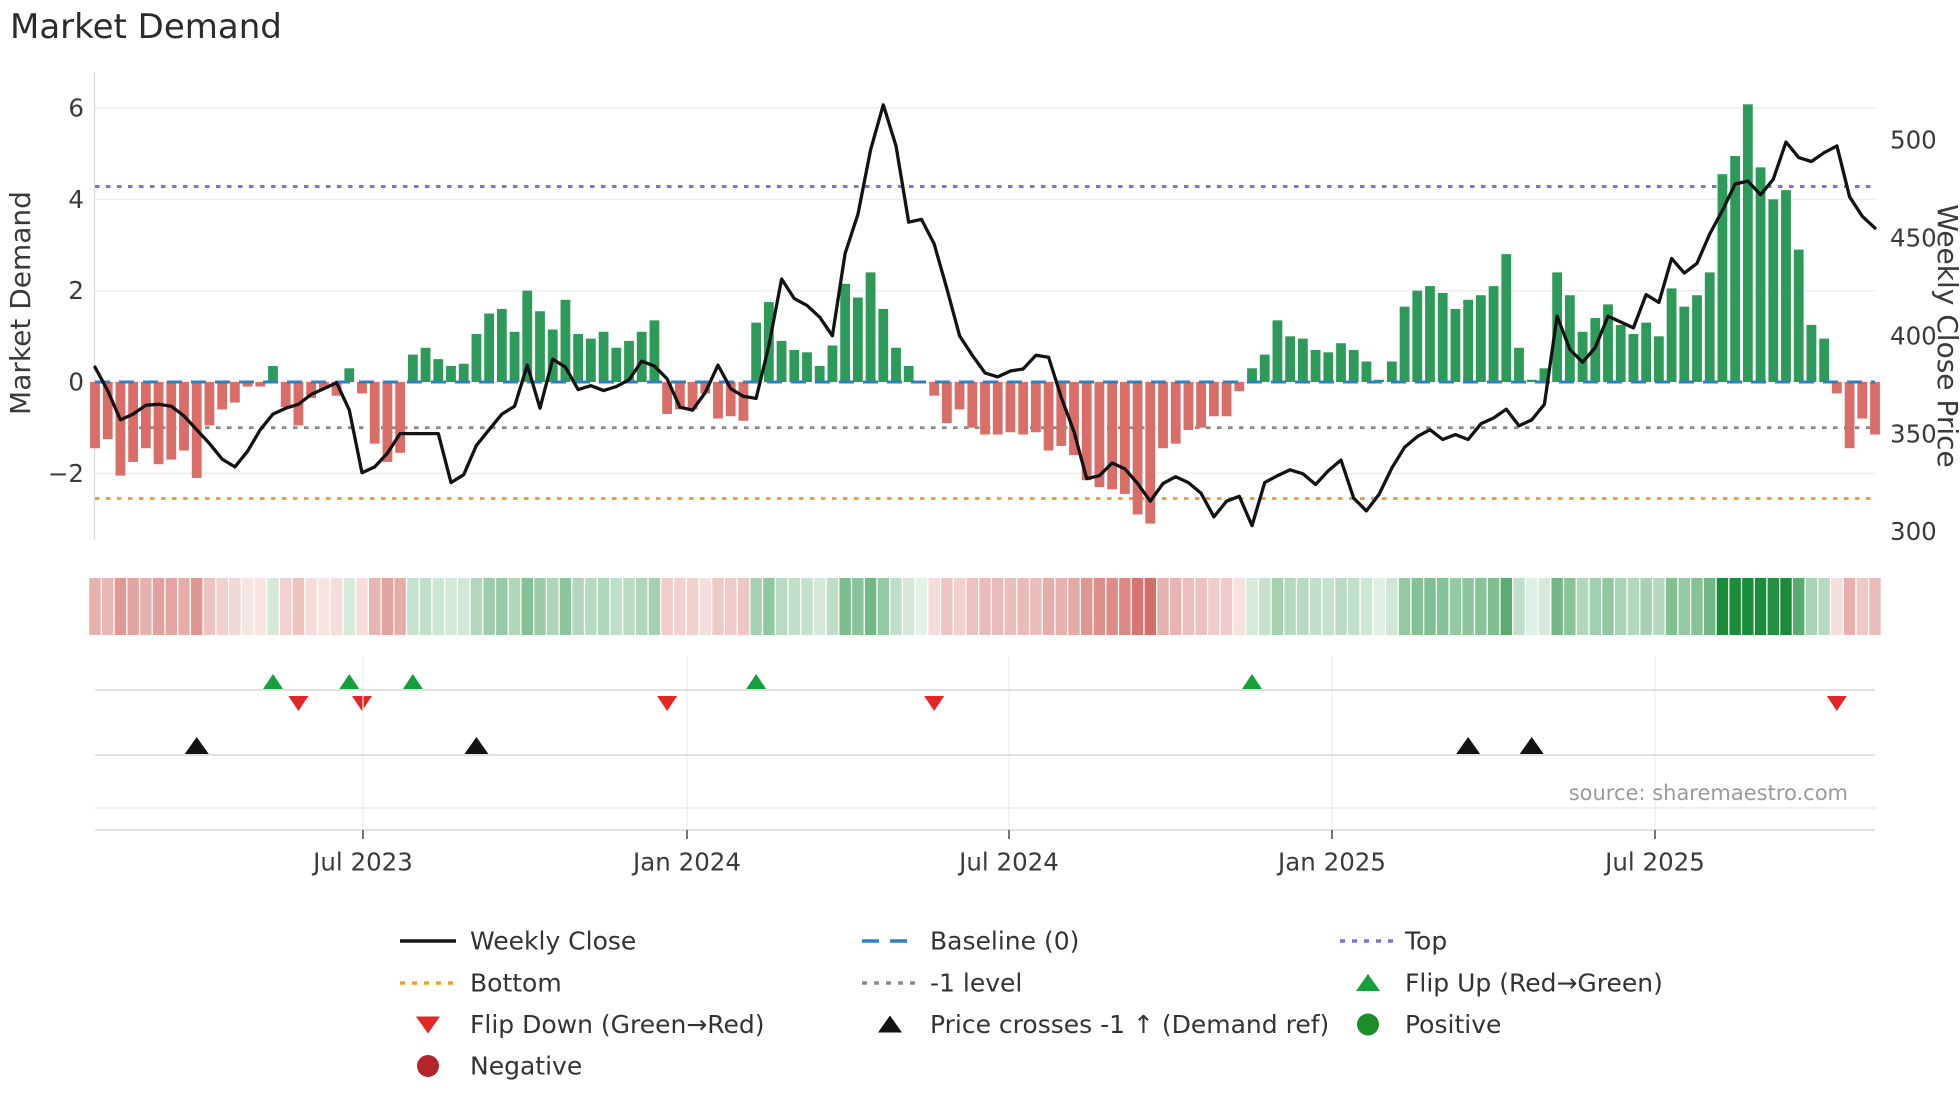 This screenshot has height=1102, width=1960. What do you see at coordinates (428, 1025) in the screenshot?
I see `legend-triangle-down-icon` at bounding box center [428, 1025].